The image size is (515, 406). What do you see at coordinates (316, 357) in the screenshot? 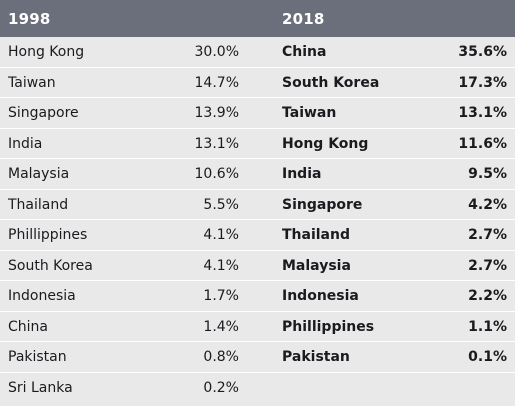
I see `country-2018: Pakistan` at bounding box center [316, 357].